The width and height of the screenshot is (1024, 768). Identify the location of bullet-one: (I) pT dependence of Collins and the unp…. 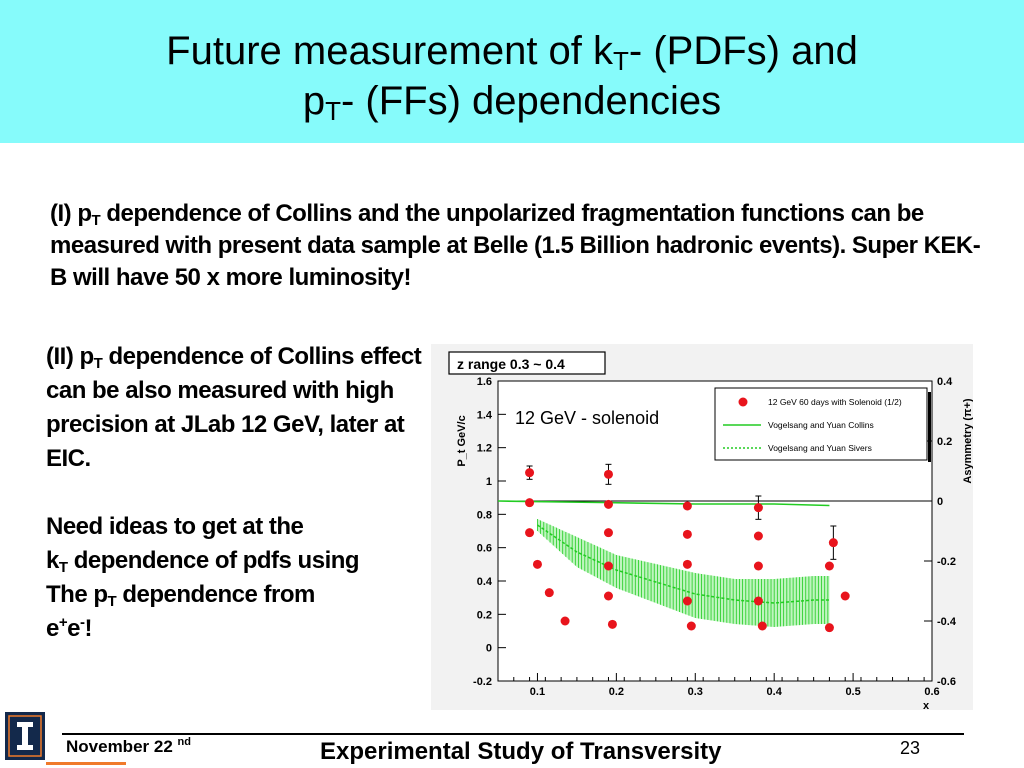
(515, 245).